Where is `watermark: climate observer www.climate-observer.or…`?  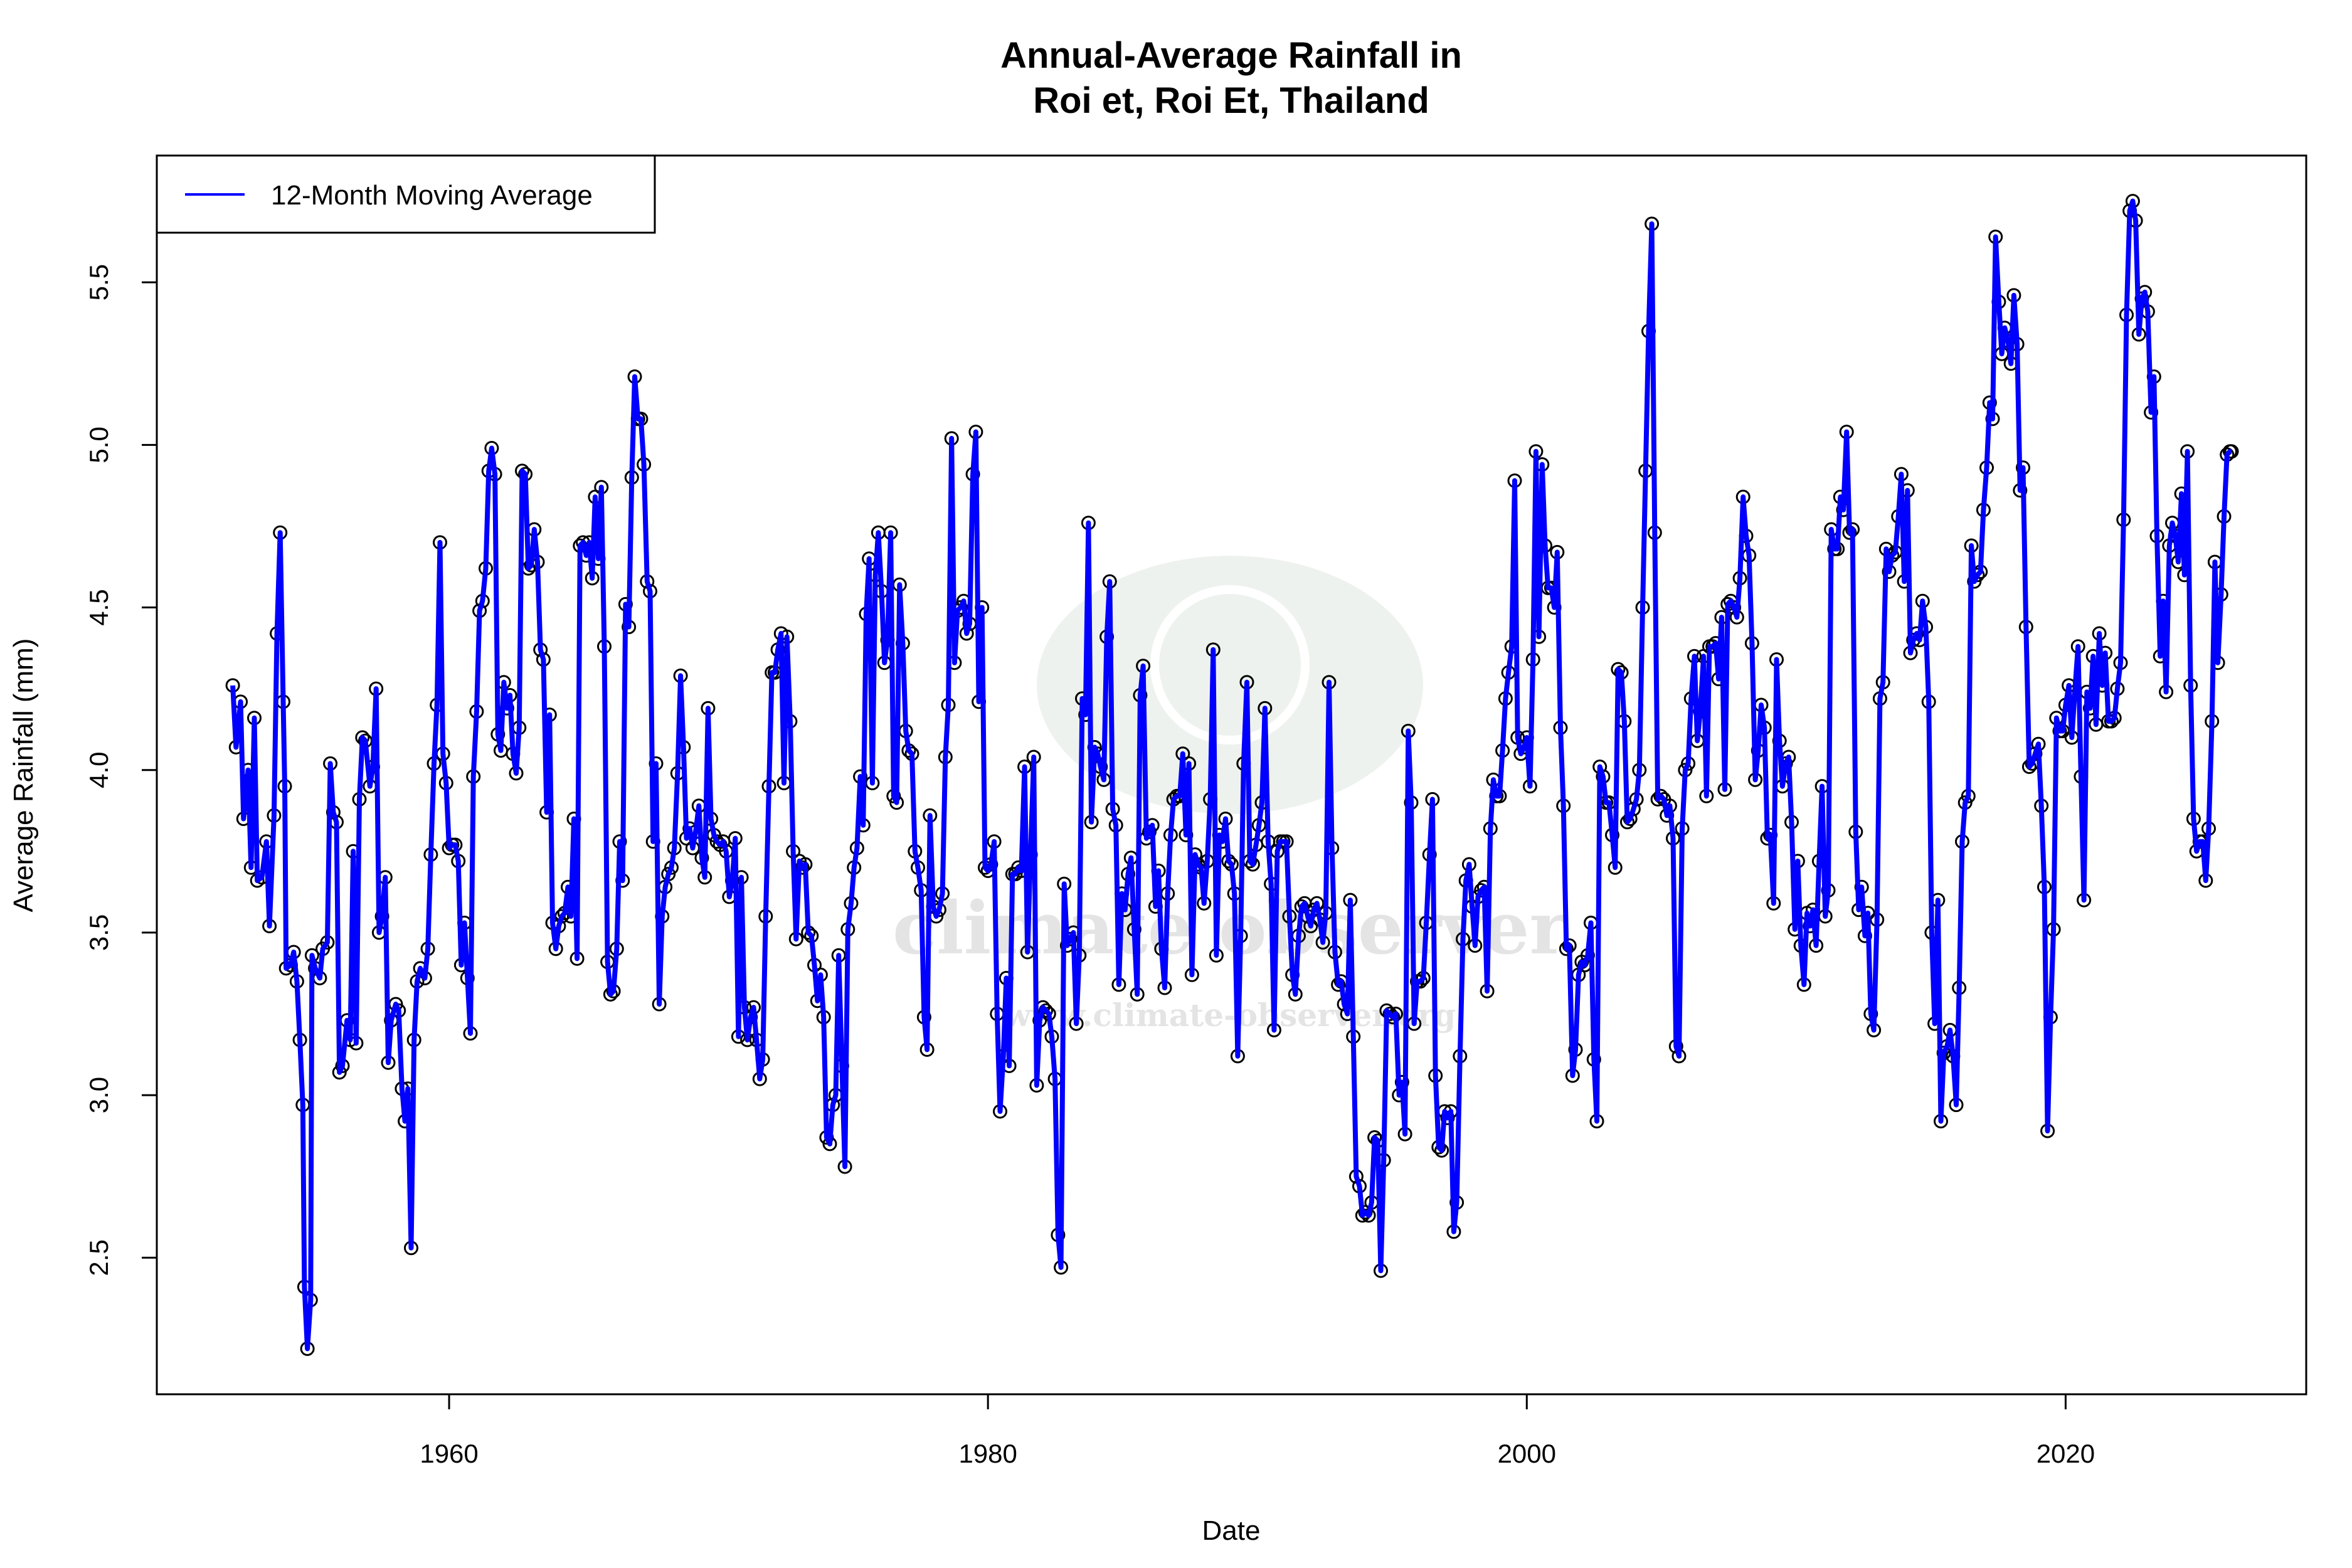
watermark: climate observer www.climate-observer.or… is located at coordinates (1231, 795).